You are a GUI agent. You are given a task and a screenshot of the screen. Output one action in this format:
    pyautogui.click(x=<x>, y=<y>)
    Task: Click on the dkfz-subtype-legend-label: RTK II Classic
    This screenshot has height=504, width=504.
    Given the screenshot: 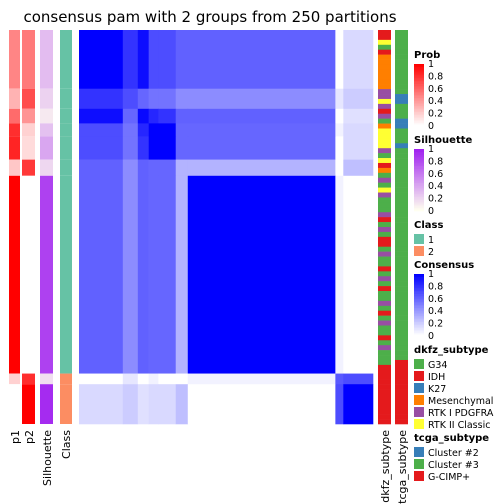 What is the action you would take?
    pyautogui.click(x=459, y=425)
    